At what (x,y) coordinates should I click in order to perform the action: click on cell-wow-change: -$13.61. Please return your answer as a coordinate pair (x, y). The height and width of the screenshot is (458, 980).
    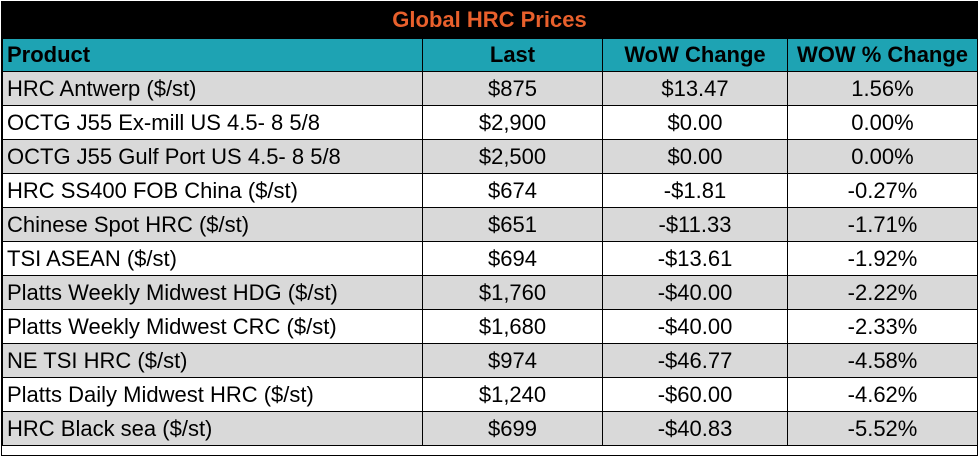
    Looking at the image, I should click on (695, 258).